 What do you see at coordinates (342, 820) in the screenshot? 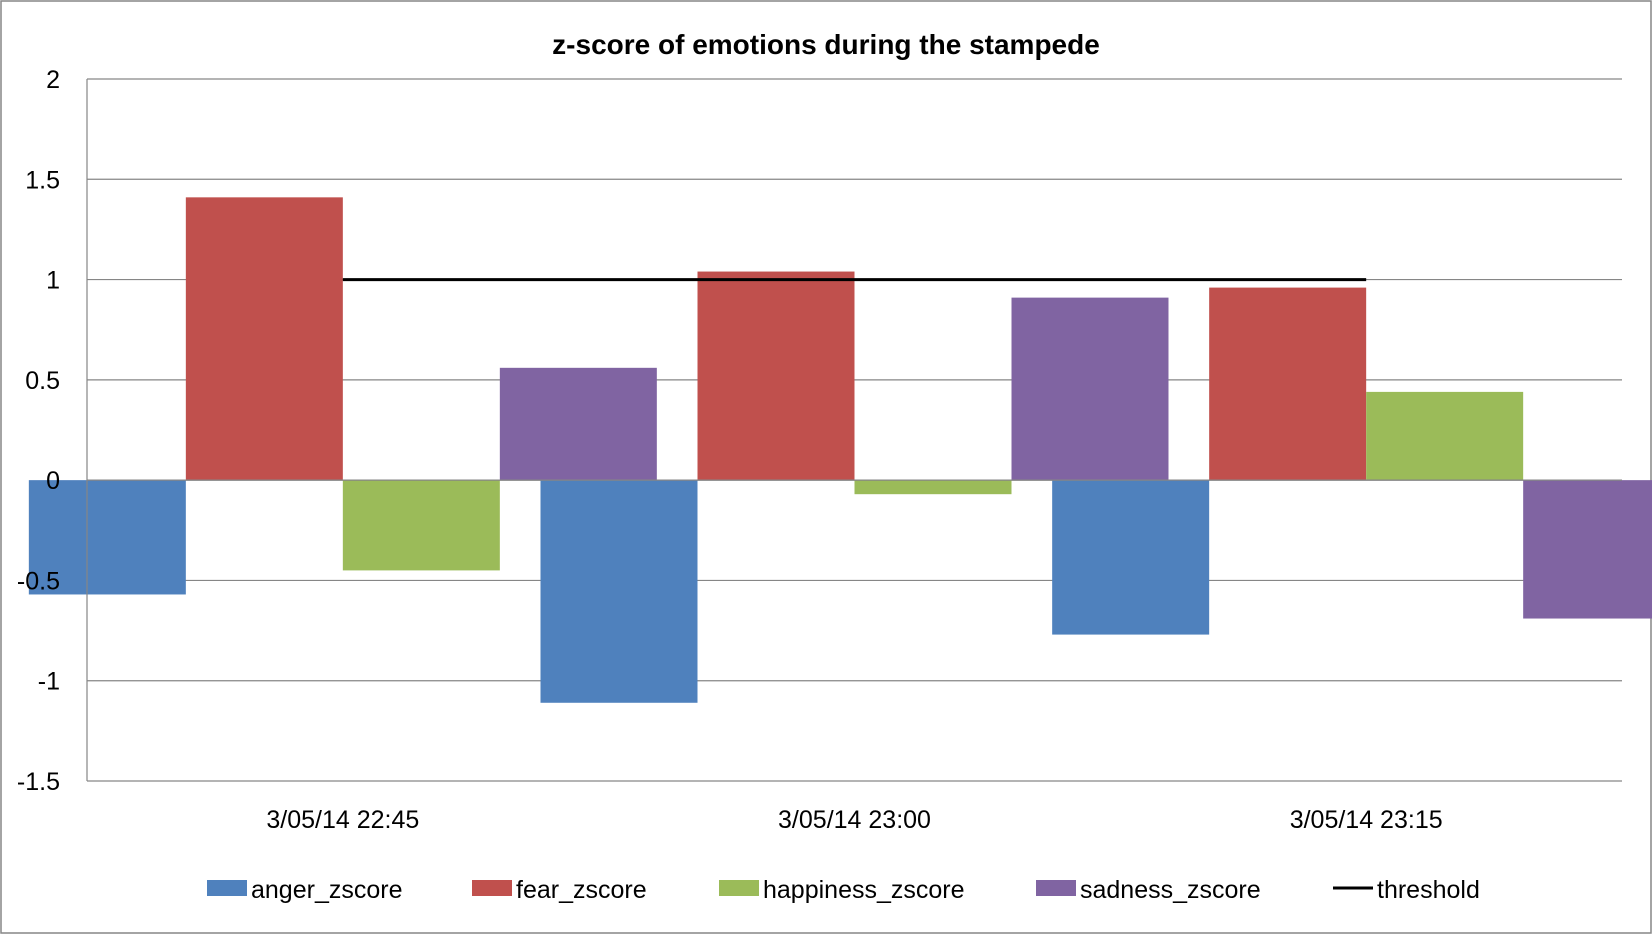
I see `x-tick-label: 3/05/14 22:45` at bounding box center [342, 820].